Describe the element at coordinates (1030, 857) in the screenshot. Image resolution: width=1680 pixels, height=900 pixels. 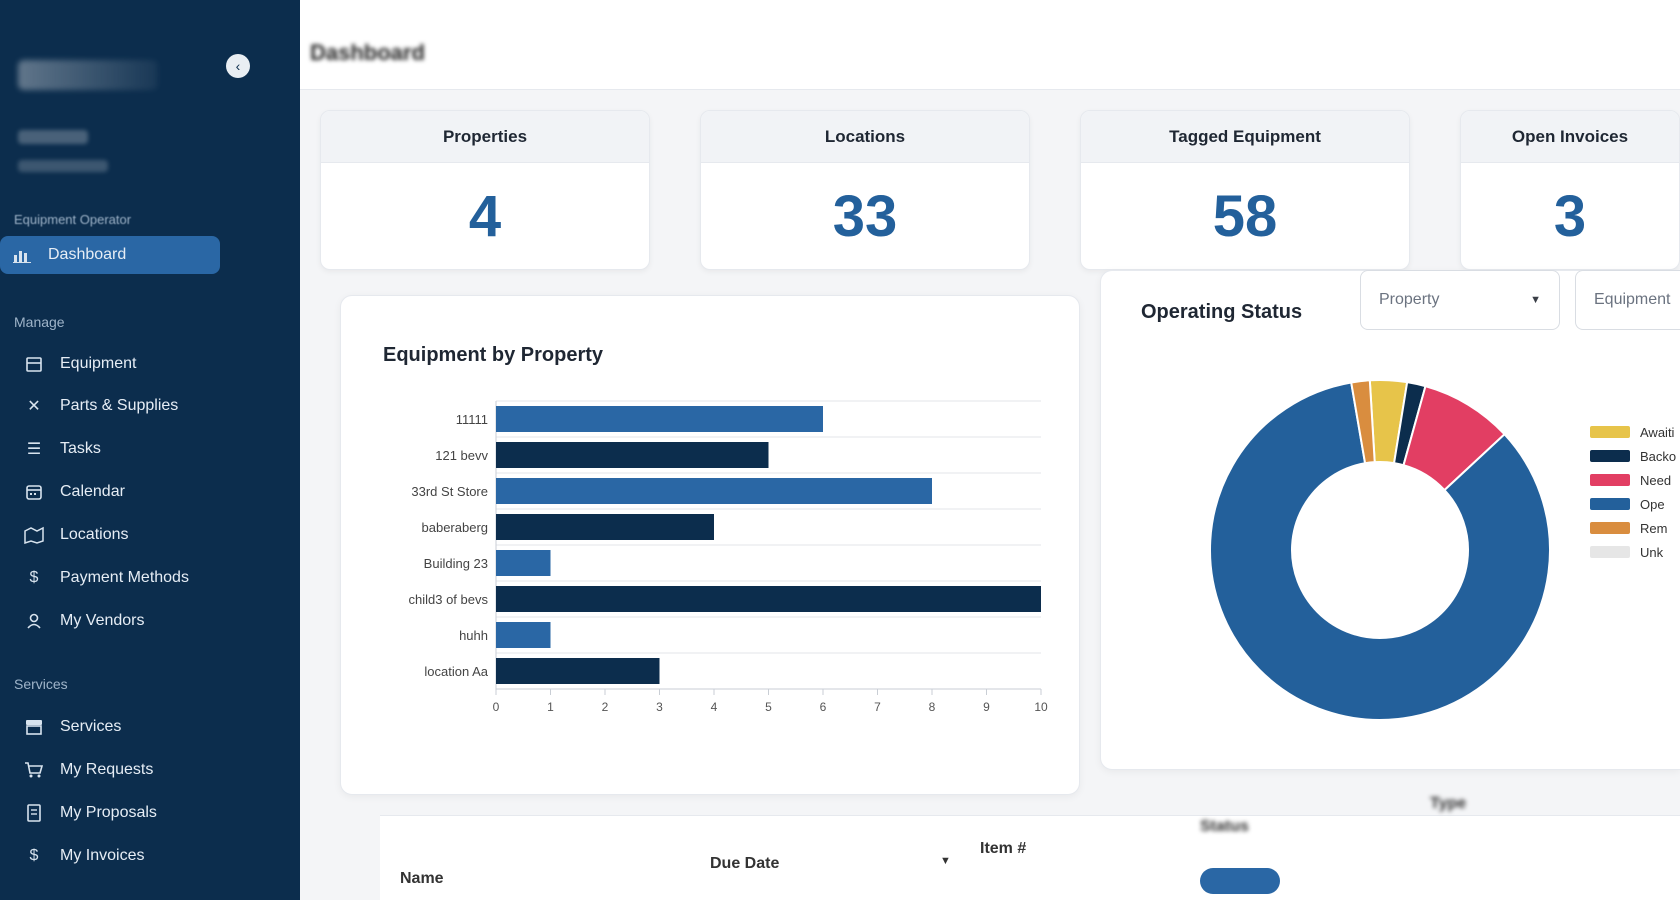
I see `tasks-table` at that location.